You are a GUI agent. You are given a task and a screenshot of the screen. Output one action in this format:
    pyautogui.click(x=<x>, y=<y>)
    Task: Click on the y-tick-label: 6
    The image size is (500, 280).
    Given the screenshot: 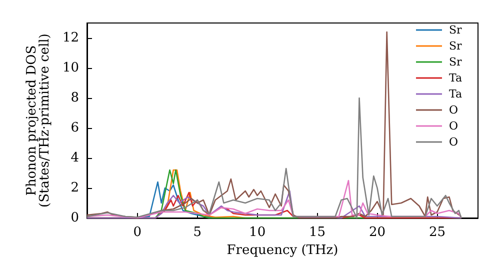 What is the action you would take?
    pyautogui.click(x=74, y=128)
    